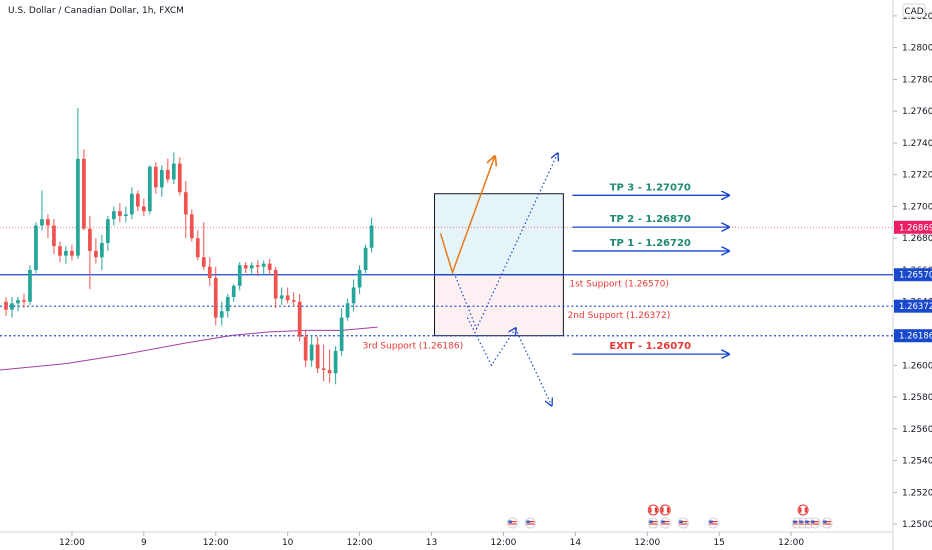 The width and height of the screenshot is (932, 550). I want to click on time-tick-label: 13, so click(431, 543).